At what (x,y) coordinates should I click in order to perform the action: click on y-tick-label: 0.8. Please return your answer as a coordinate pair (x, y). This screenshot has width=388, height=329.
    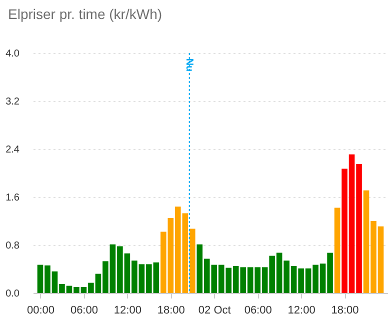
    Looking at the image, I should click on (13, 246).